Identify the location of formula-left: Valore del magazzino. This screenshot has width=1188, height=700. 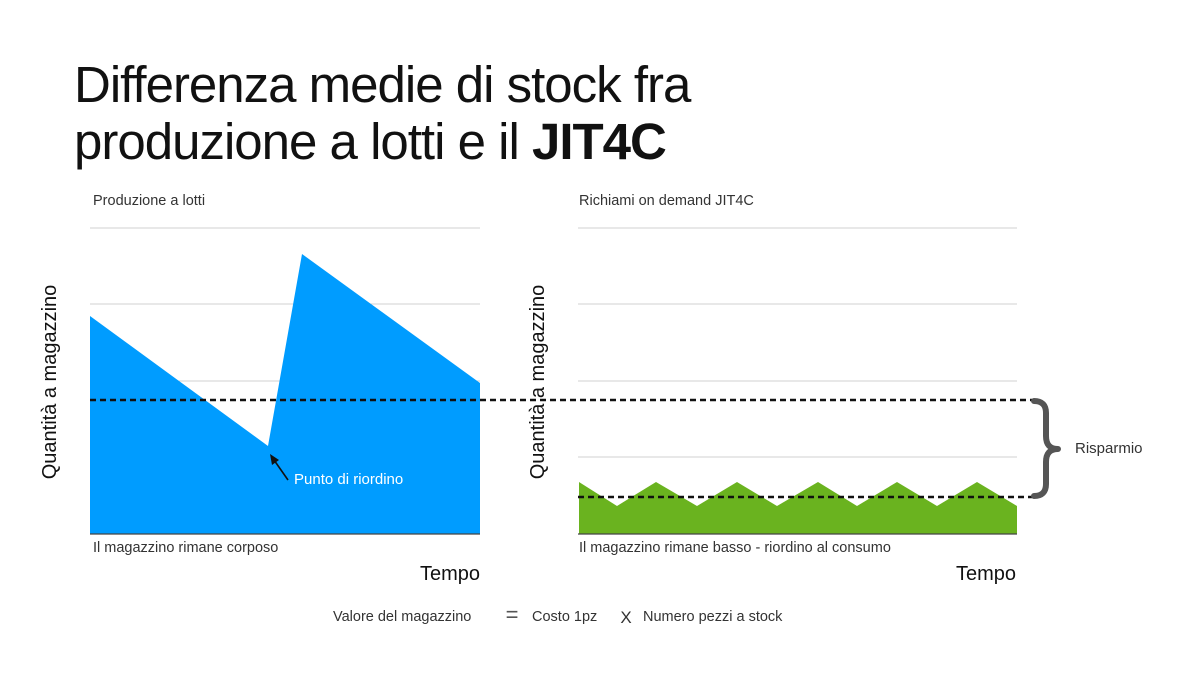
(402, 617).